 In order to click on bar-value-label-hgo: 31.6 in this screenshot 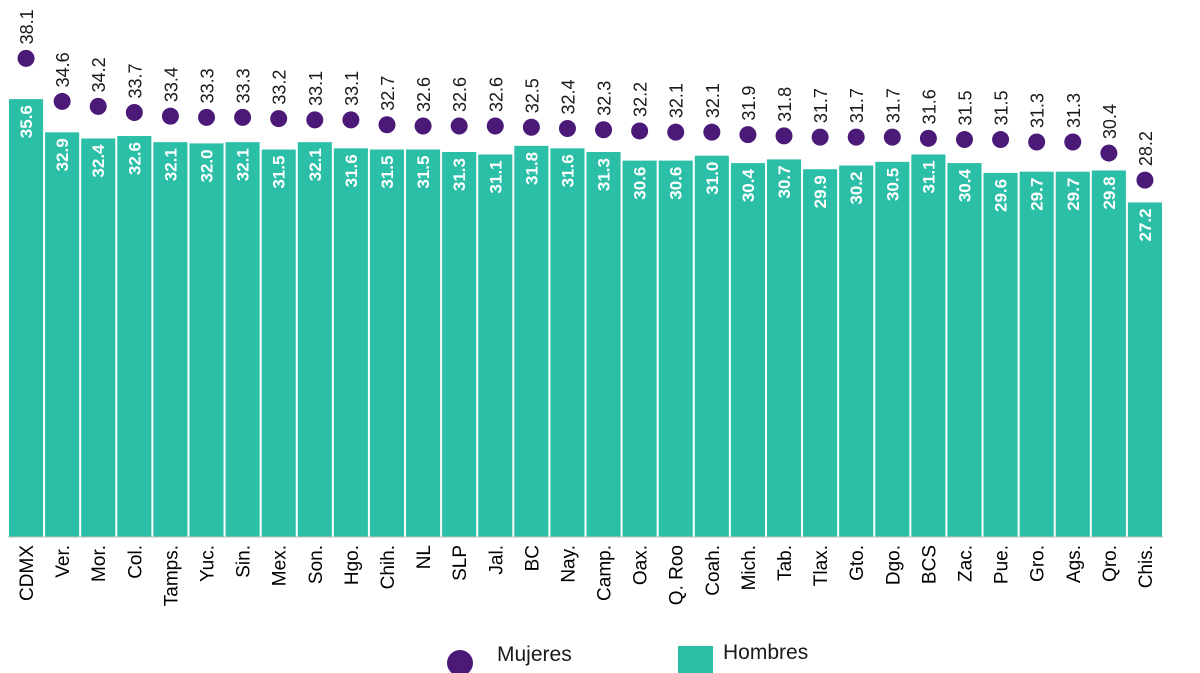, I will do `click(351, 170)`.